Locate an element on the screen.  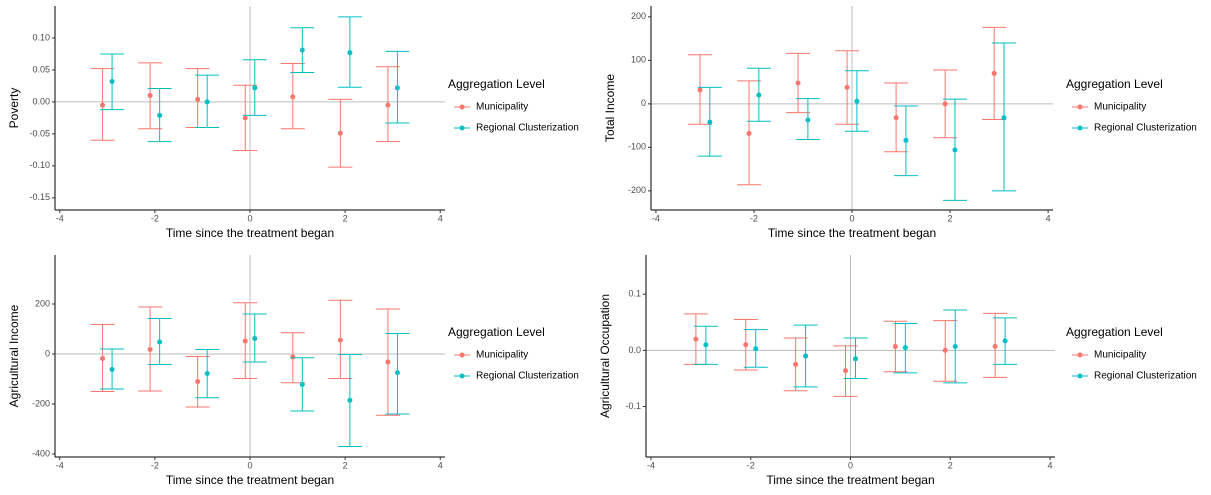
y-tick-label: -0.15 is located at coordinates (39, 197).